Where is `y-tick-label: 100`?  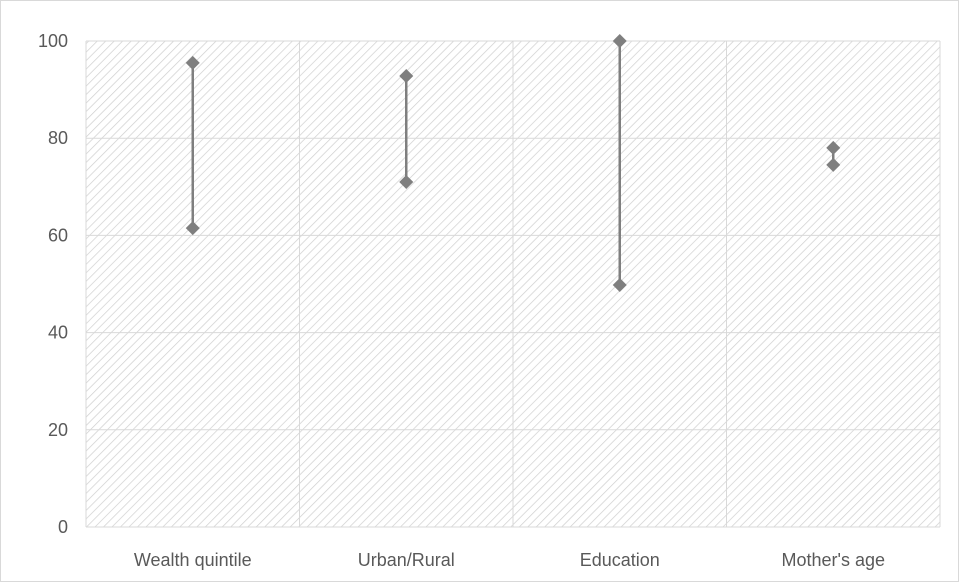 y-tick-label: 100 is located at coordinates (53, 41).